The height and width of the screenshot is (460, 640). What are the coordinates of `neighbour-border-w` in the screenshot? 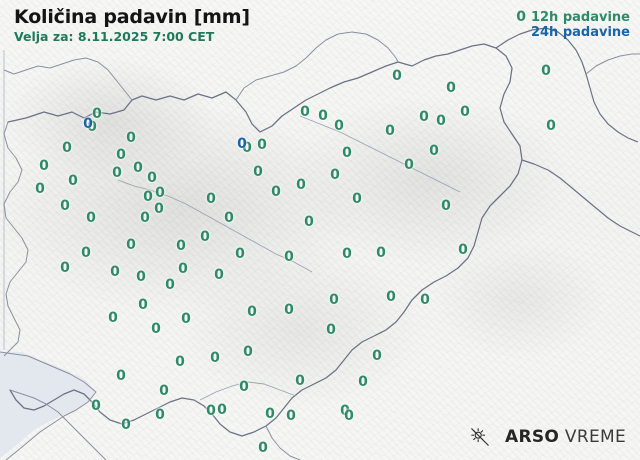 It's located at (16, 239).